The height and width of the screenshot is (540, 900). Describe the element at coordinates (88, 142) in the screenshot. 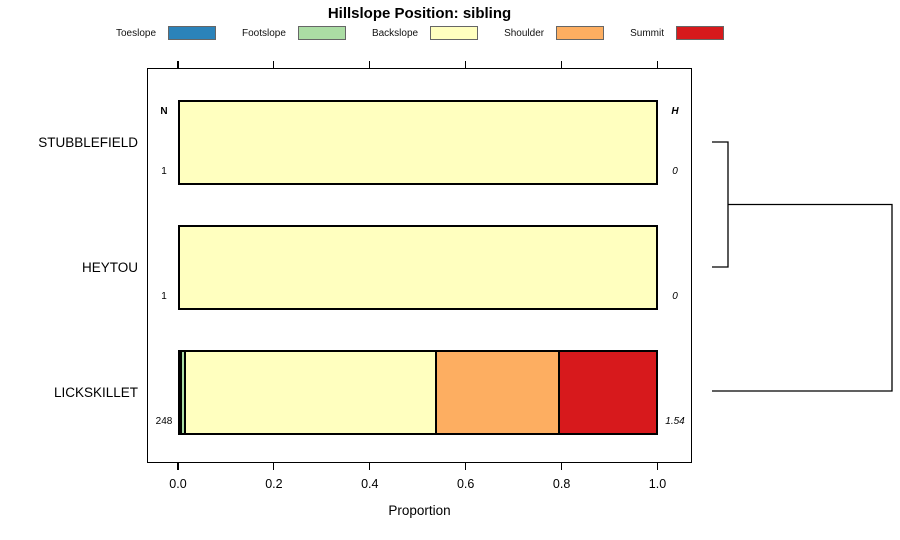

I see `category-label-stubblefield: STUBBLEFIELD` at that location.